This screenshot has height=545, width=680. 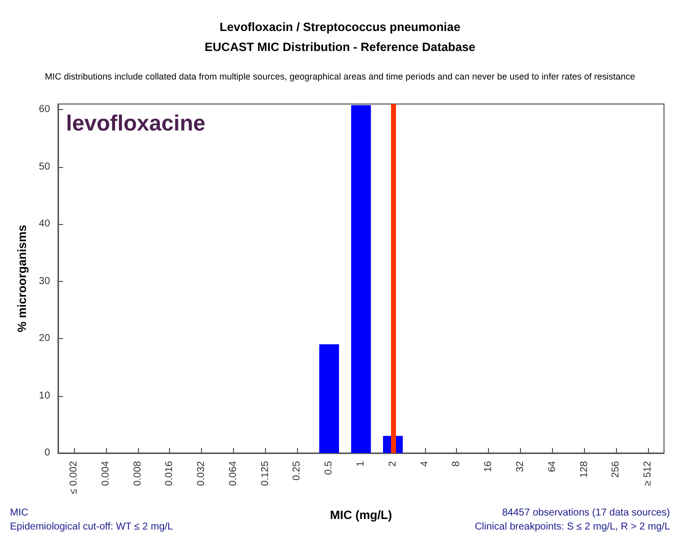 What do you see at coordinates (19, 513) in the screenshot?
I see `text: MIC` at bounding box center [19, 513].